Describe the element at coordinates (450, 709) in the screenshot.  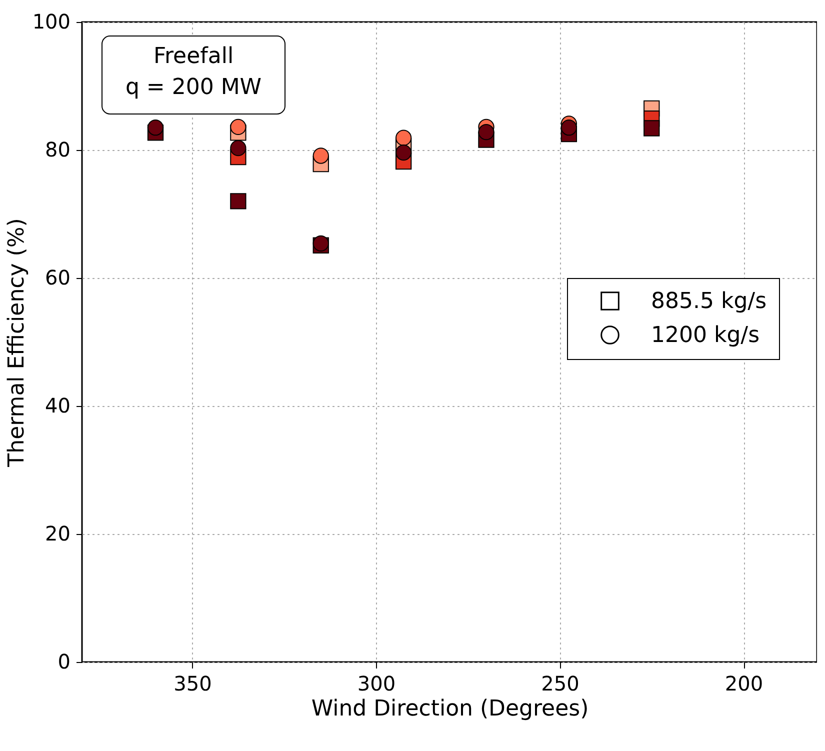
I see `x-axis-title: Wind Direction (Degrees)` at that location.